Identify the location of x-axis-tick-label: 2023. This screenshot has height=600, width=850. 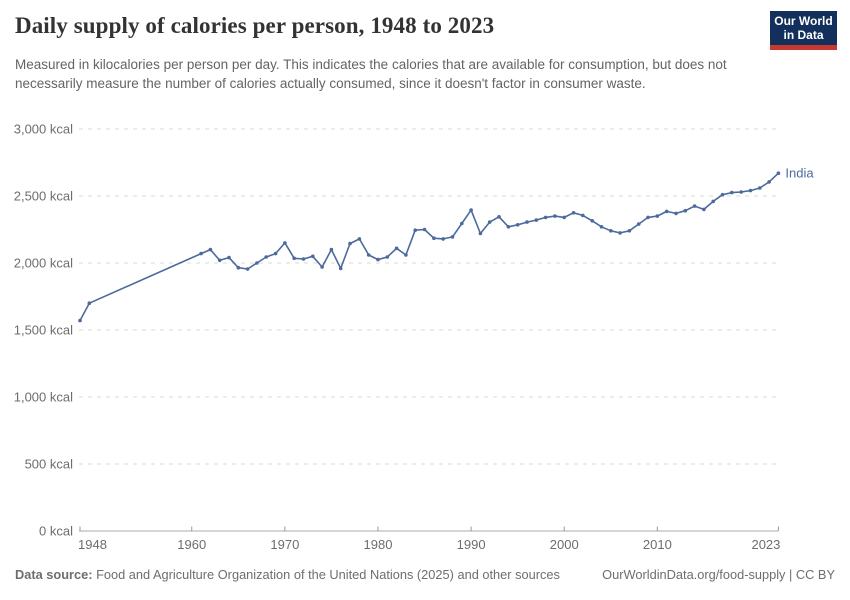
(765, 544).